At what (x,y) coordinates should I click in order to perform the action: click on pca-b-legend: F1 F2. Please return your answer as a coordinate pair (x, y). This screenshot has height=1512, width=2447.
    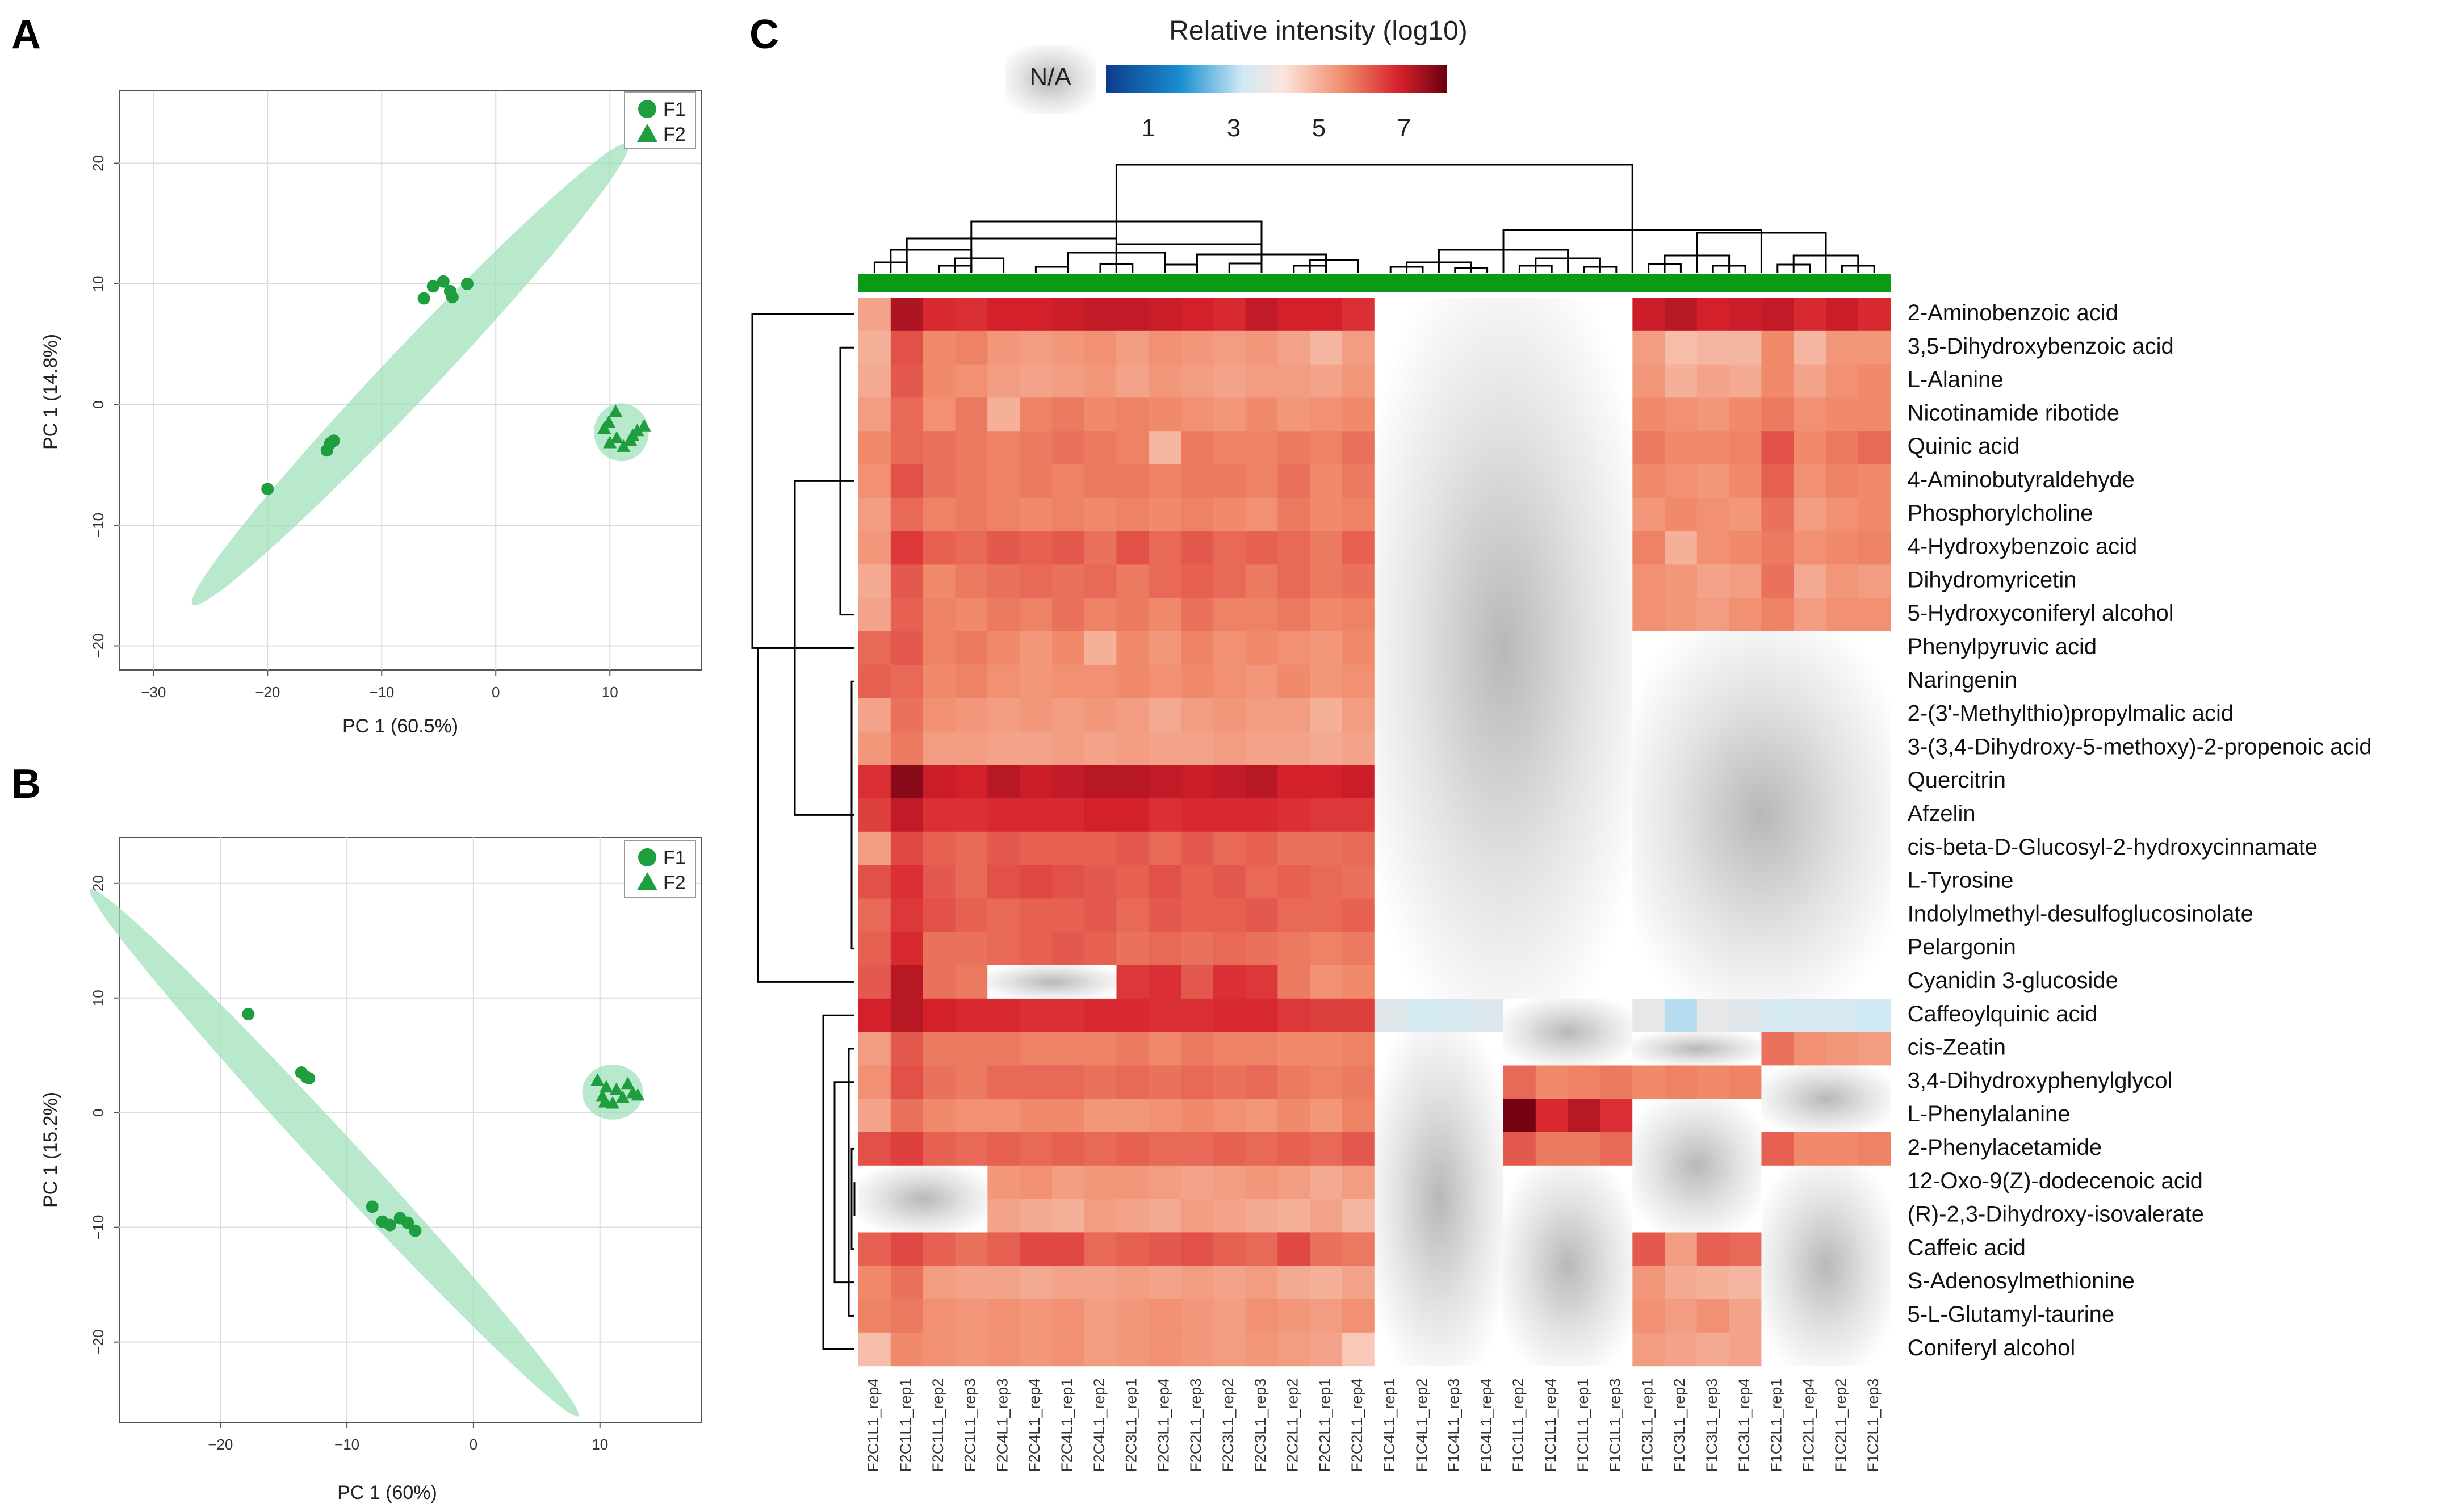
    Looking at the image, I should click on (660, 869).